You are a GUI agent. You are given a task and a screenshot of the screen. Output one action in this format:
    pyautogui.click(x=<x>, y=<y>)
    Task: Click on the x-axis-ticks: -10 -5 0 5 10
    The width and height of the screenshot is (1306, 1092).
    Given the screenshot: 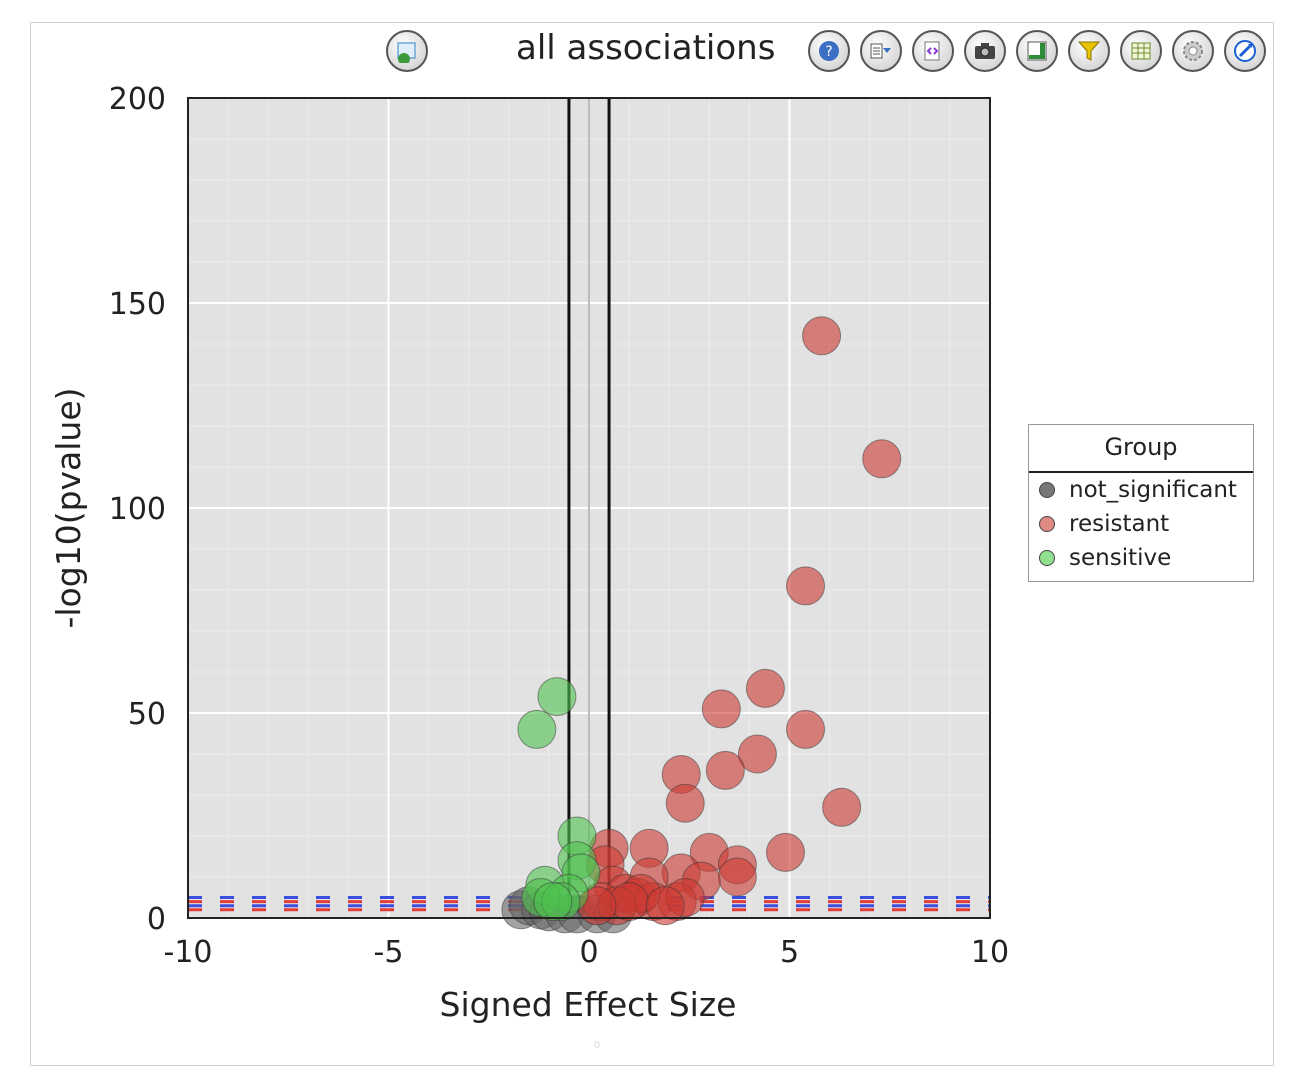 What is the action you would take?
    pyautogui.click(x=587, y=952)
    